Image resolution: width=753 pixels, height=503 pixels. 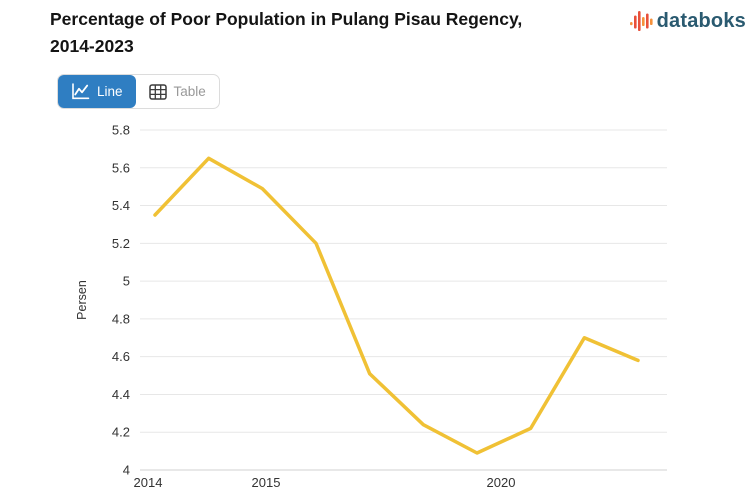 I want to click on chart-type-toolbar: Line Table, so click(x=138, y=91).